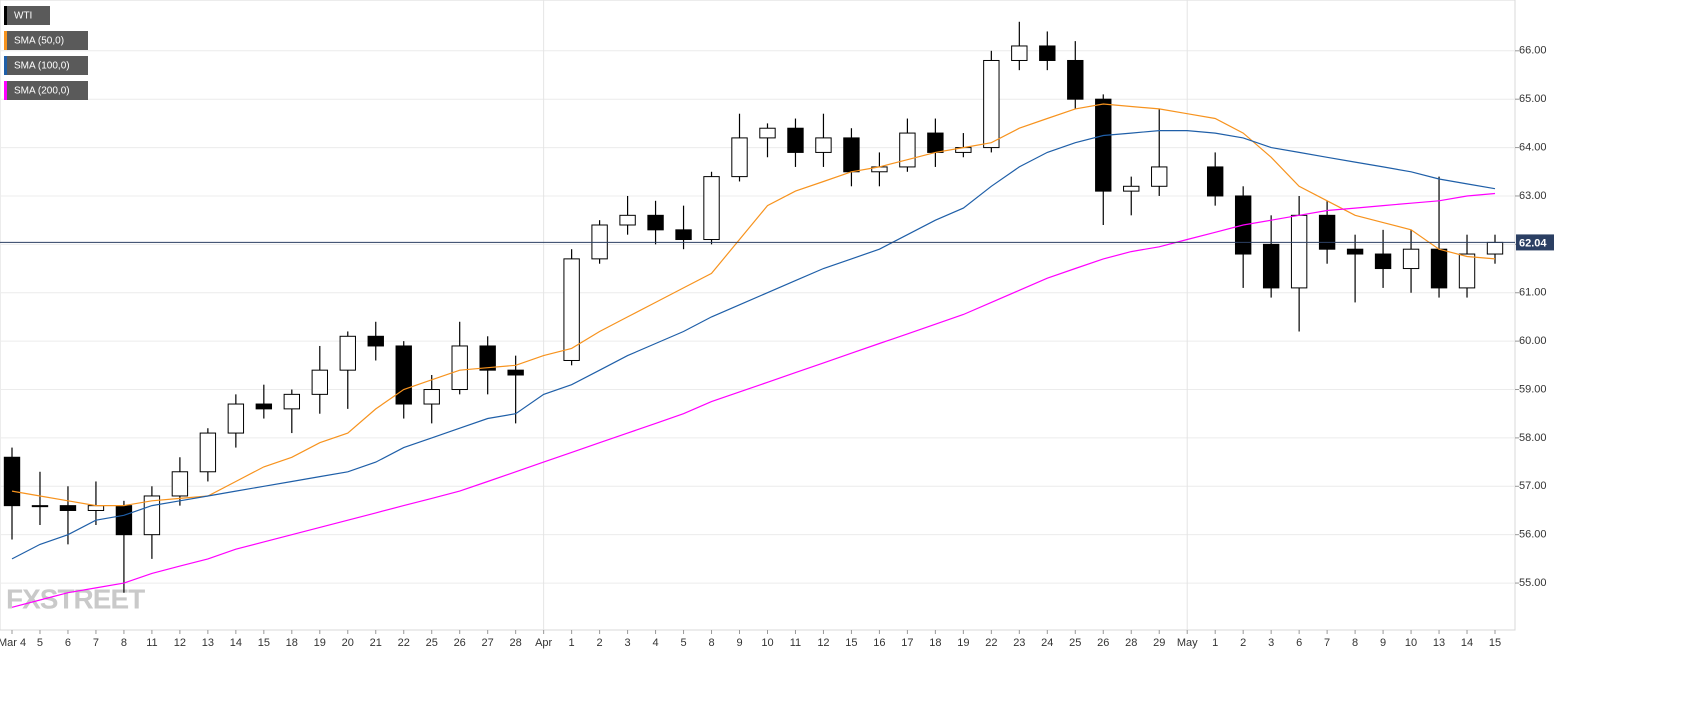 Image resolution: width=1707 pixels, height=717 pixels. What do you see at coordinates (1533, 99) in the screenshot?
I see `y-tick-label: 65.00` at bounding box center [1533, 99].